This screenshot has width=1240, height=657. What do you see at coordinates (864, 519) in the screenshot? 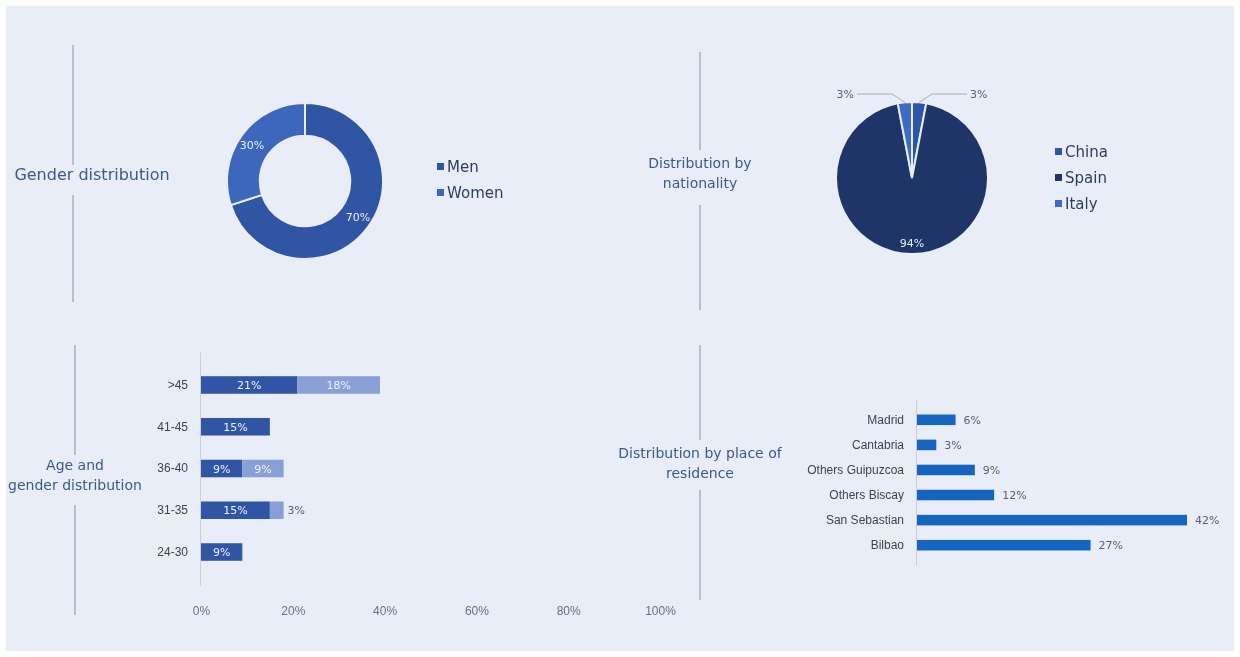
I see `y-tick-label: San Sebastian` at bounding box center [864, 519].